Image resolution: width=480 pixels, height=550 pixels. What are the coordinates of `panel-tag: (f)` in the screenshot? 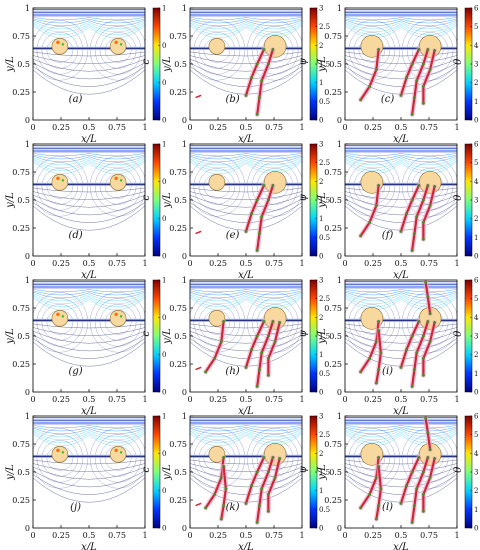 It's located at (388, 235).